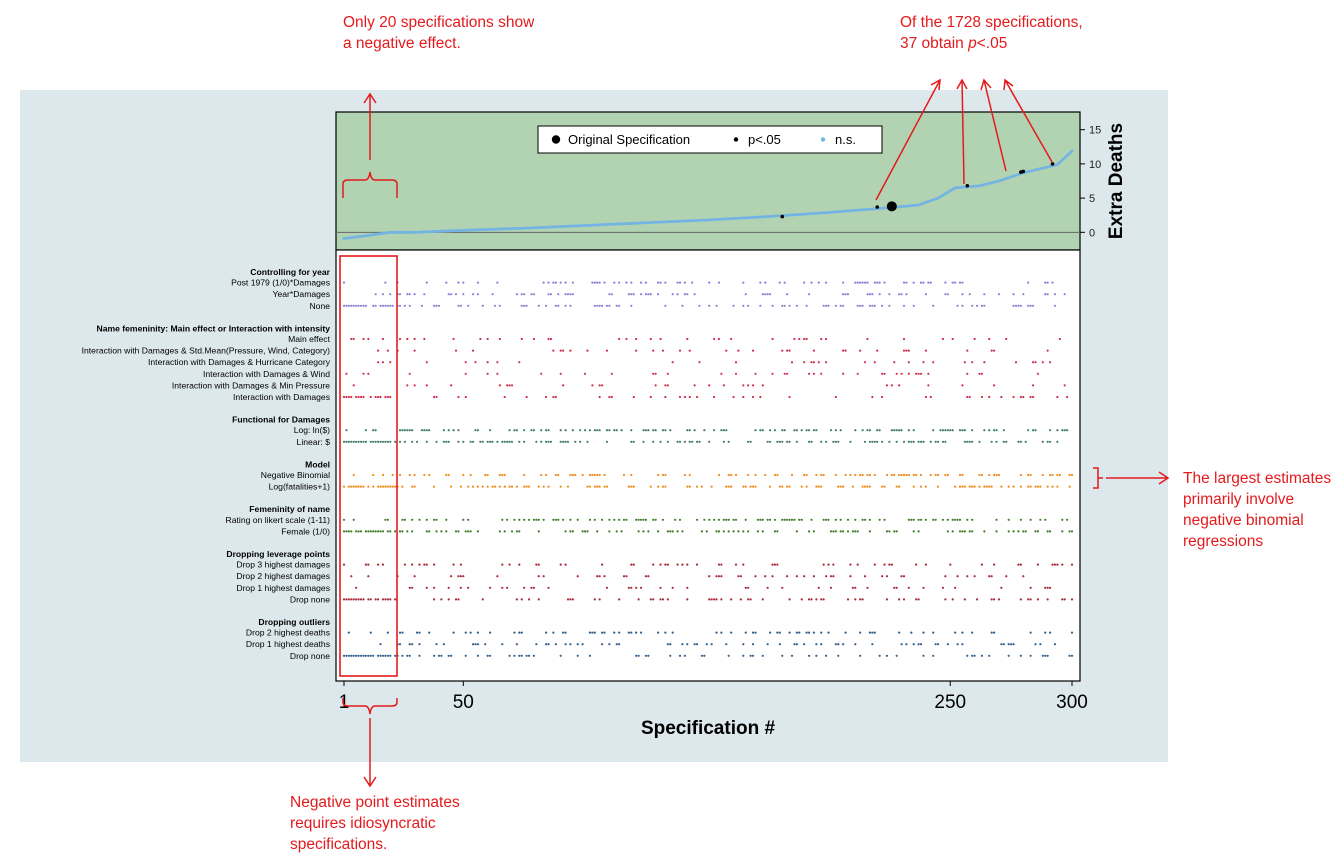 The height and width of the screenshot is (864, 1344). Describe the element at coordinates (288, 633) in the screenshot. I see `row-label: Drop 2 highest deaths` at that location.